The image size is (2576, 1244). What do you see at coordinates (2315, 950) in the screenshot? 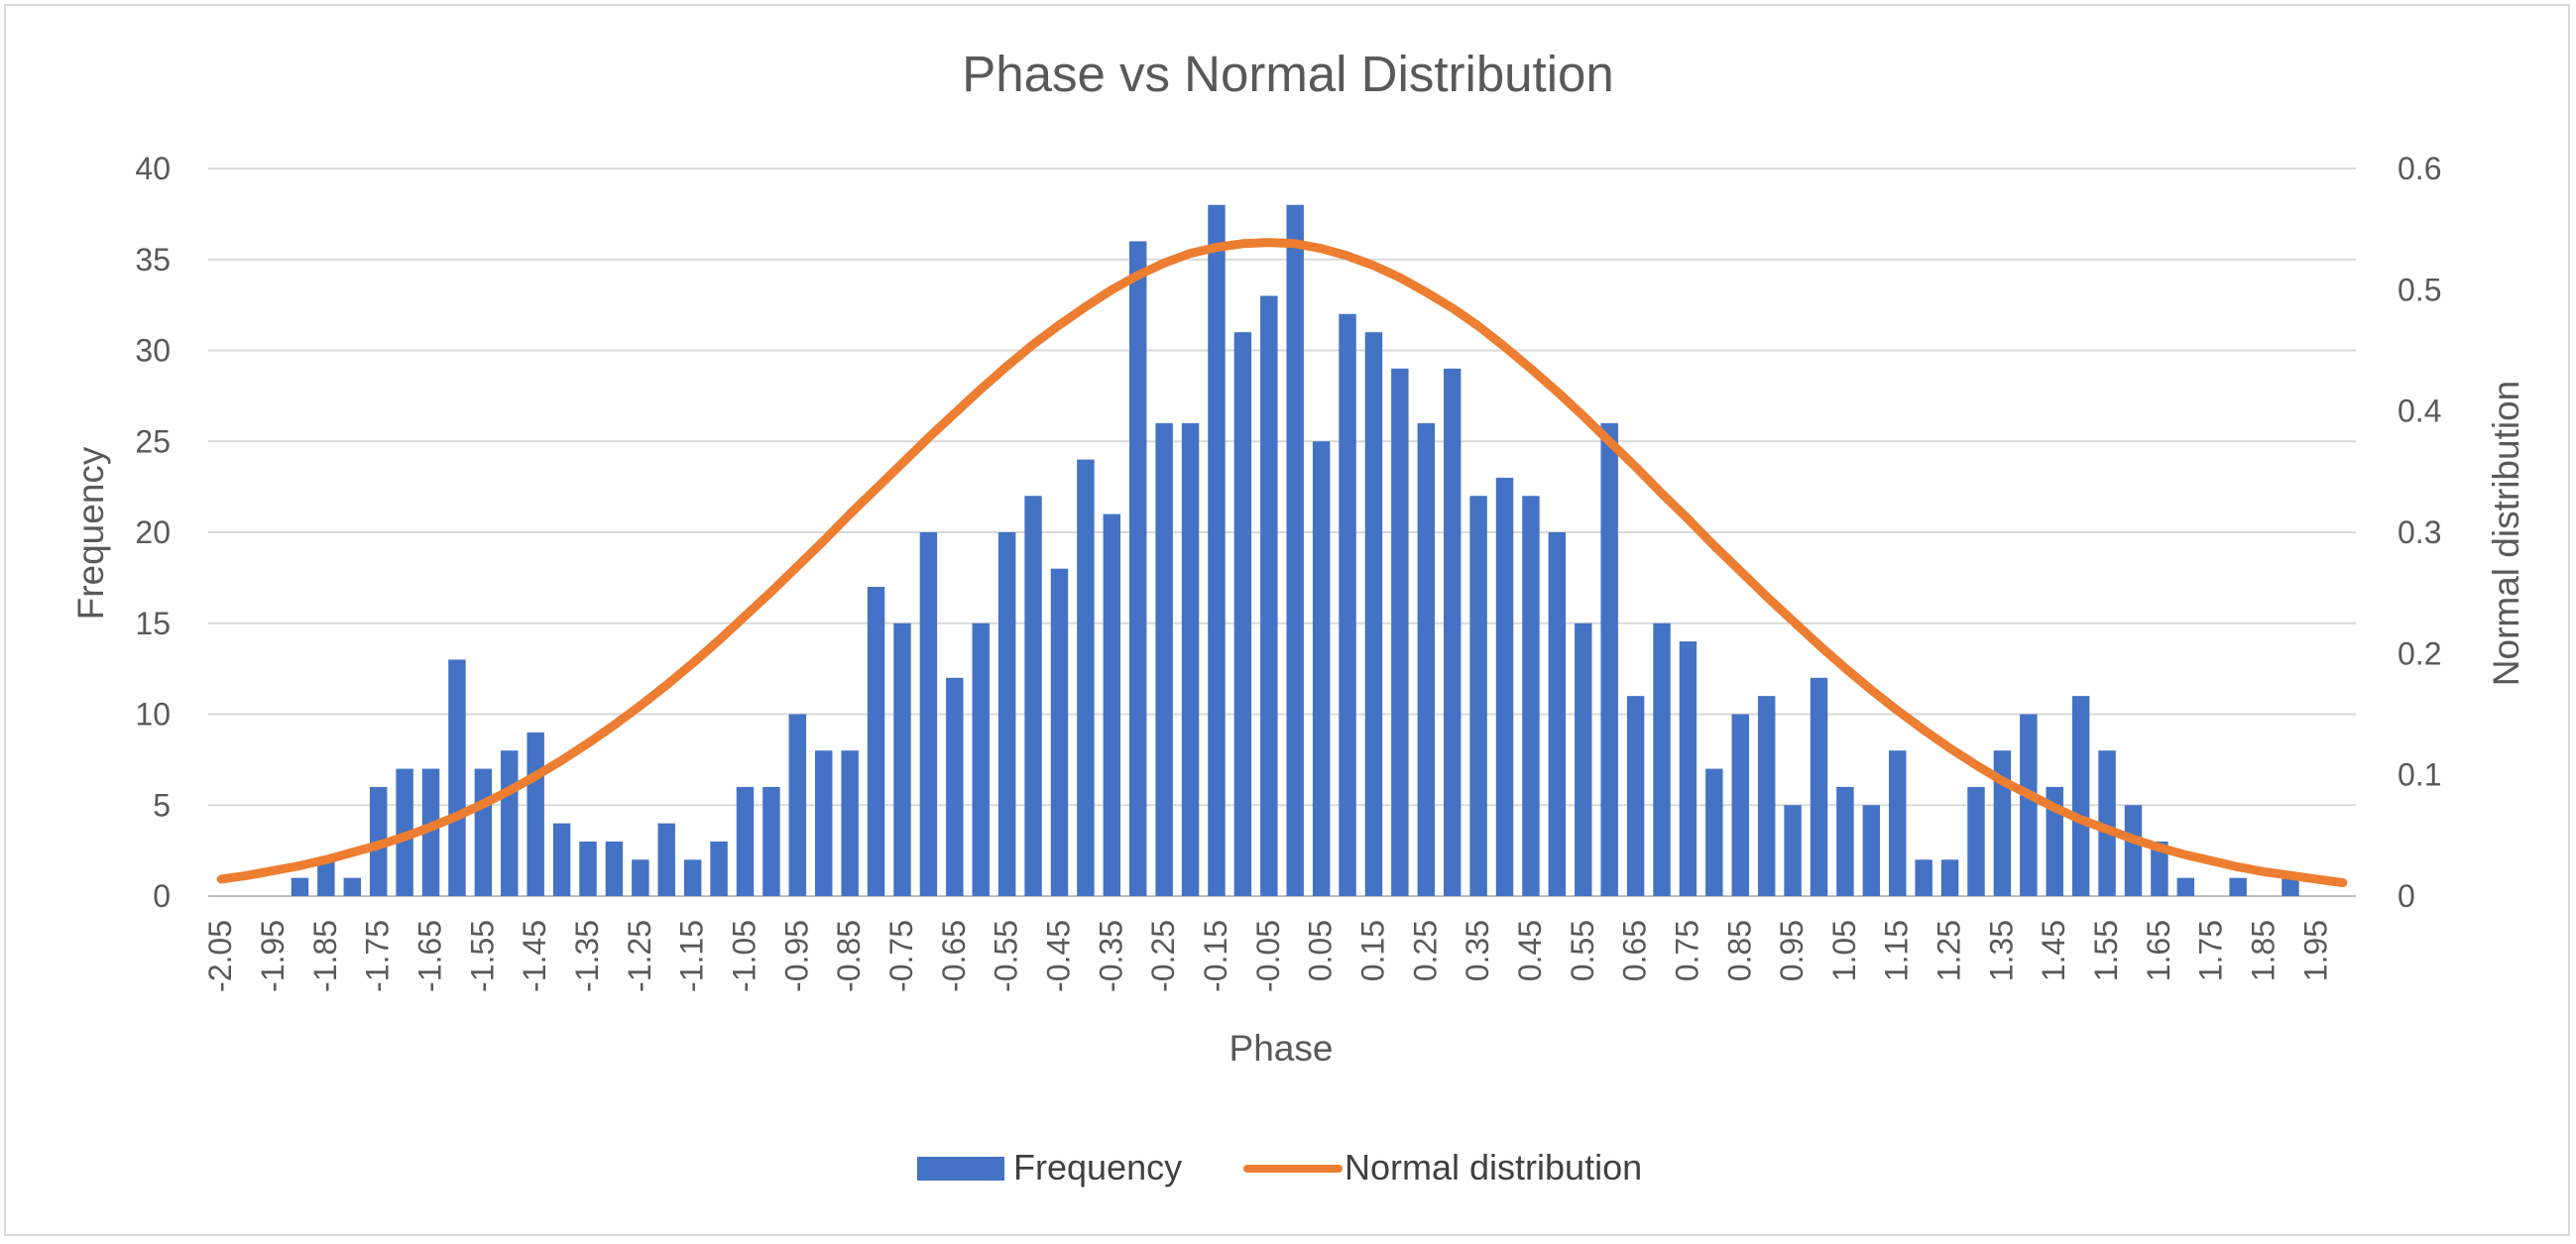
I see `x-tick-label: 1.95` at bounding box center [2315, 950].